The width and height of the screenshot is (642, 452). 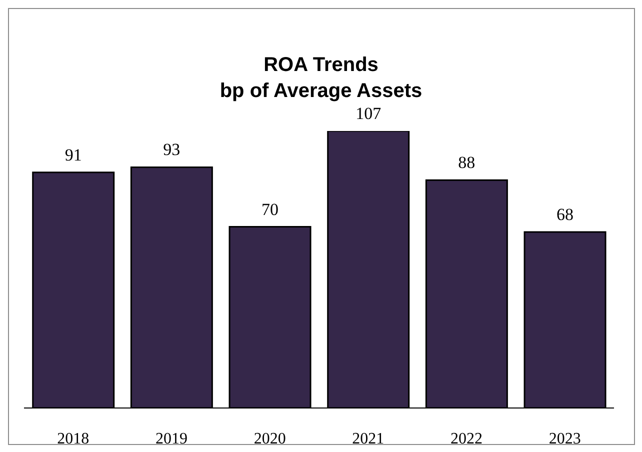 I want to click on x-tick-label: 2021, so click(x=368, y=439).